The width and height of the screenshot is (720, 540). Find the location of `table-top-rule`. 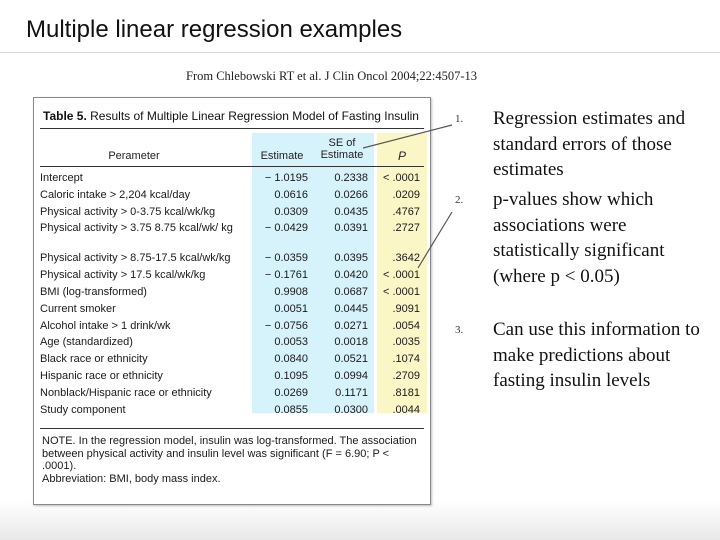

table-top-rule is located at coordinates (232, 128).